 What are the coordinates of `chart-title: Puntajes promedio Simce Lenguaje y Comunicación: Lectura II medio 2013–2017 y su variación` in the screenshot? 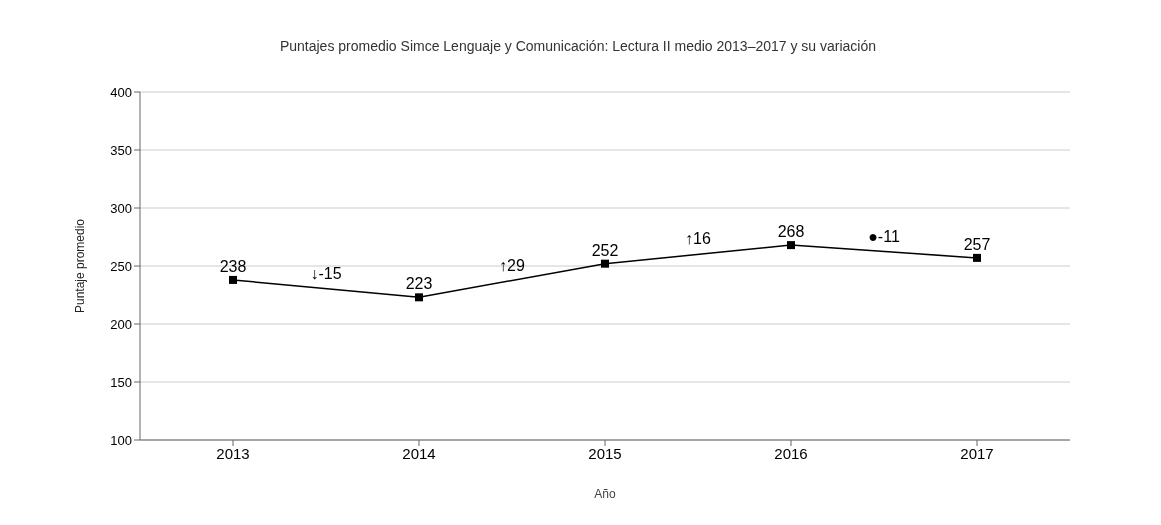 It's located at (578, 46).